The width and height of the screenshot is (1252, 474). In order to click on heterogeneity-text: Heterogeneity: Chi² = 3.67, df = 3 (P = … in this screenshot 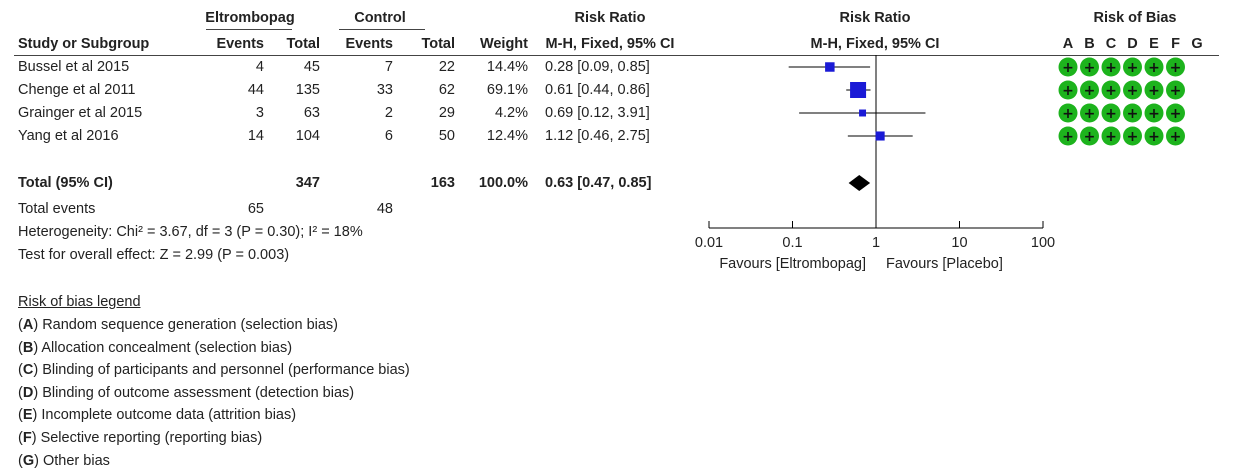, I will do `click(190, 232)`.